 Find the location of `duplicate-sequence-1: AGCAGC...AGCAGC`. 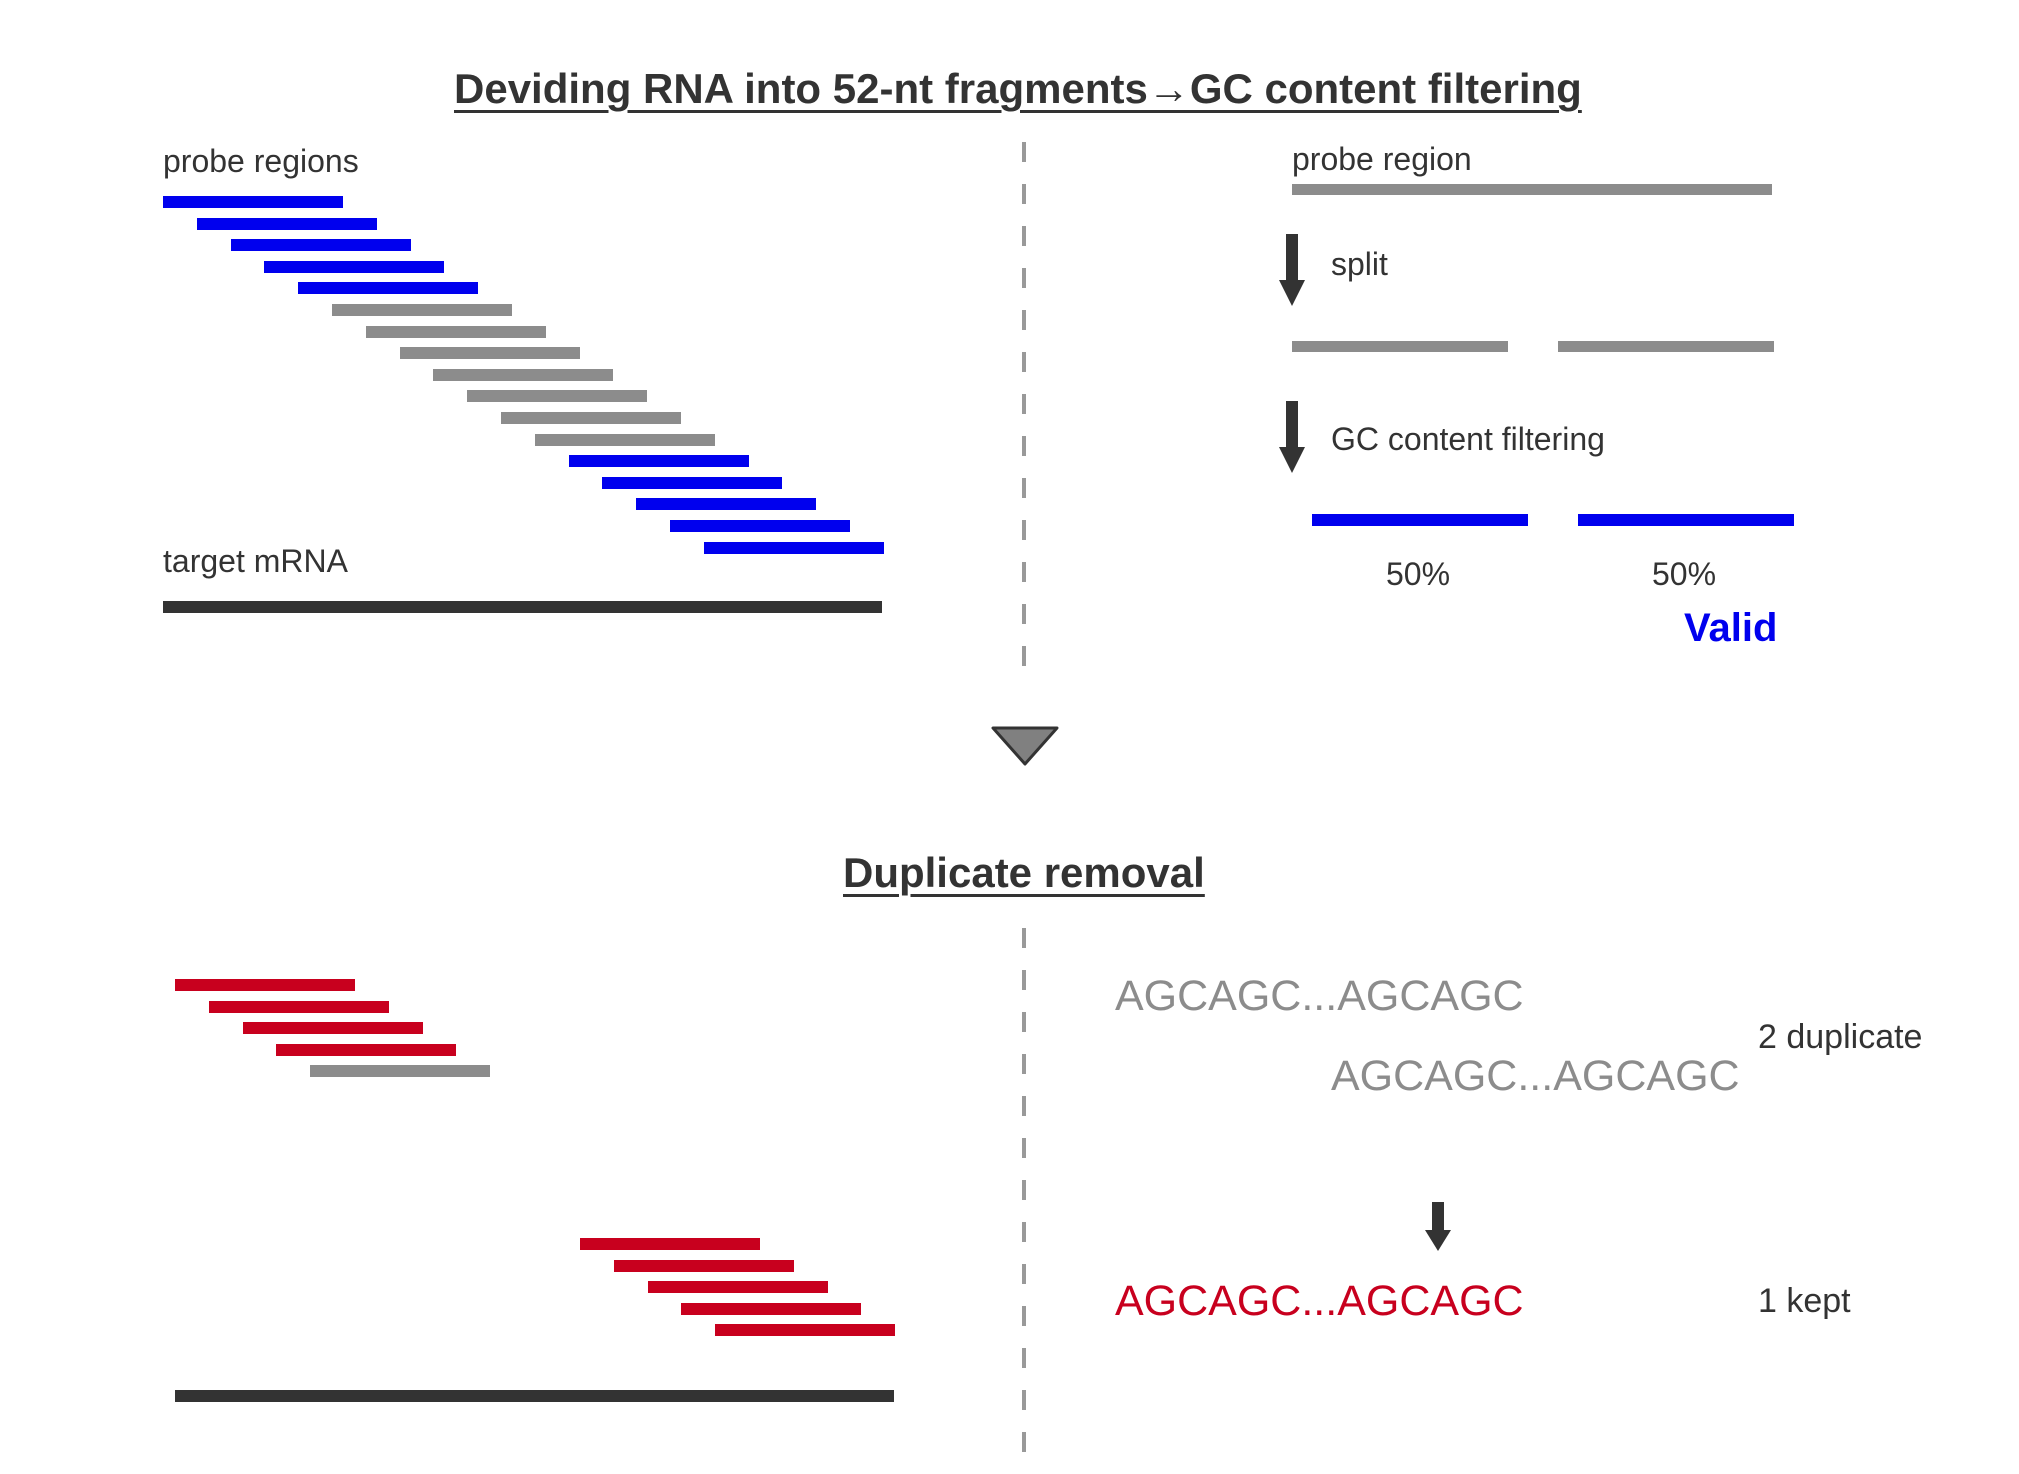

duplicate-sequence-1: AGCAGC...AGCAGC is located at coordinates (1319, 996).